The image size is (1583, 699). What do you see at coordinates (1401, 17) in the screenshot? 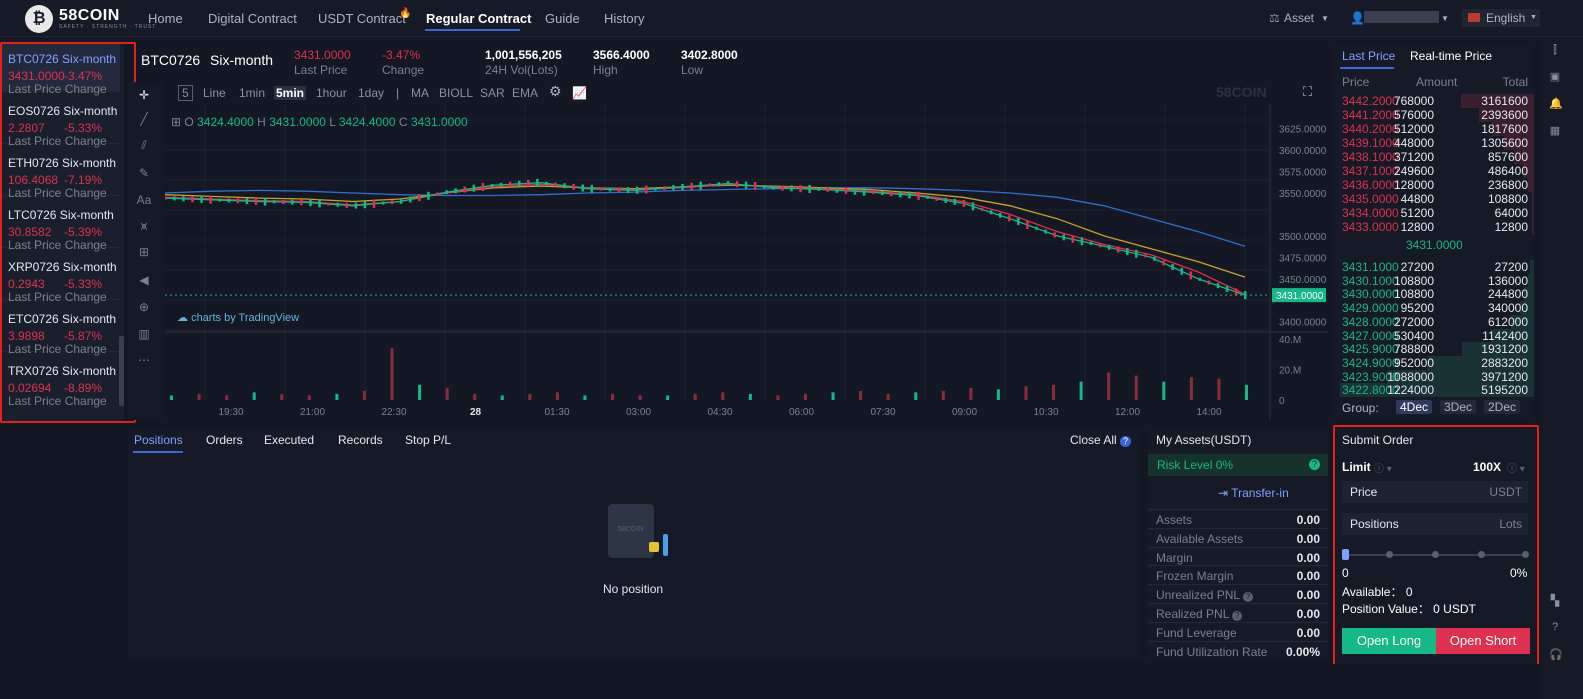
I see `user-account-masked` at bounding box center [1401, 17].